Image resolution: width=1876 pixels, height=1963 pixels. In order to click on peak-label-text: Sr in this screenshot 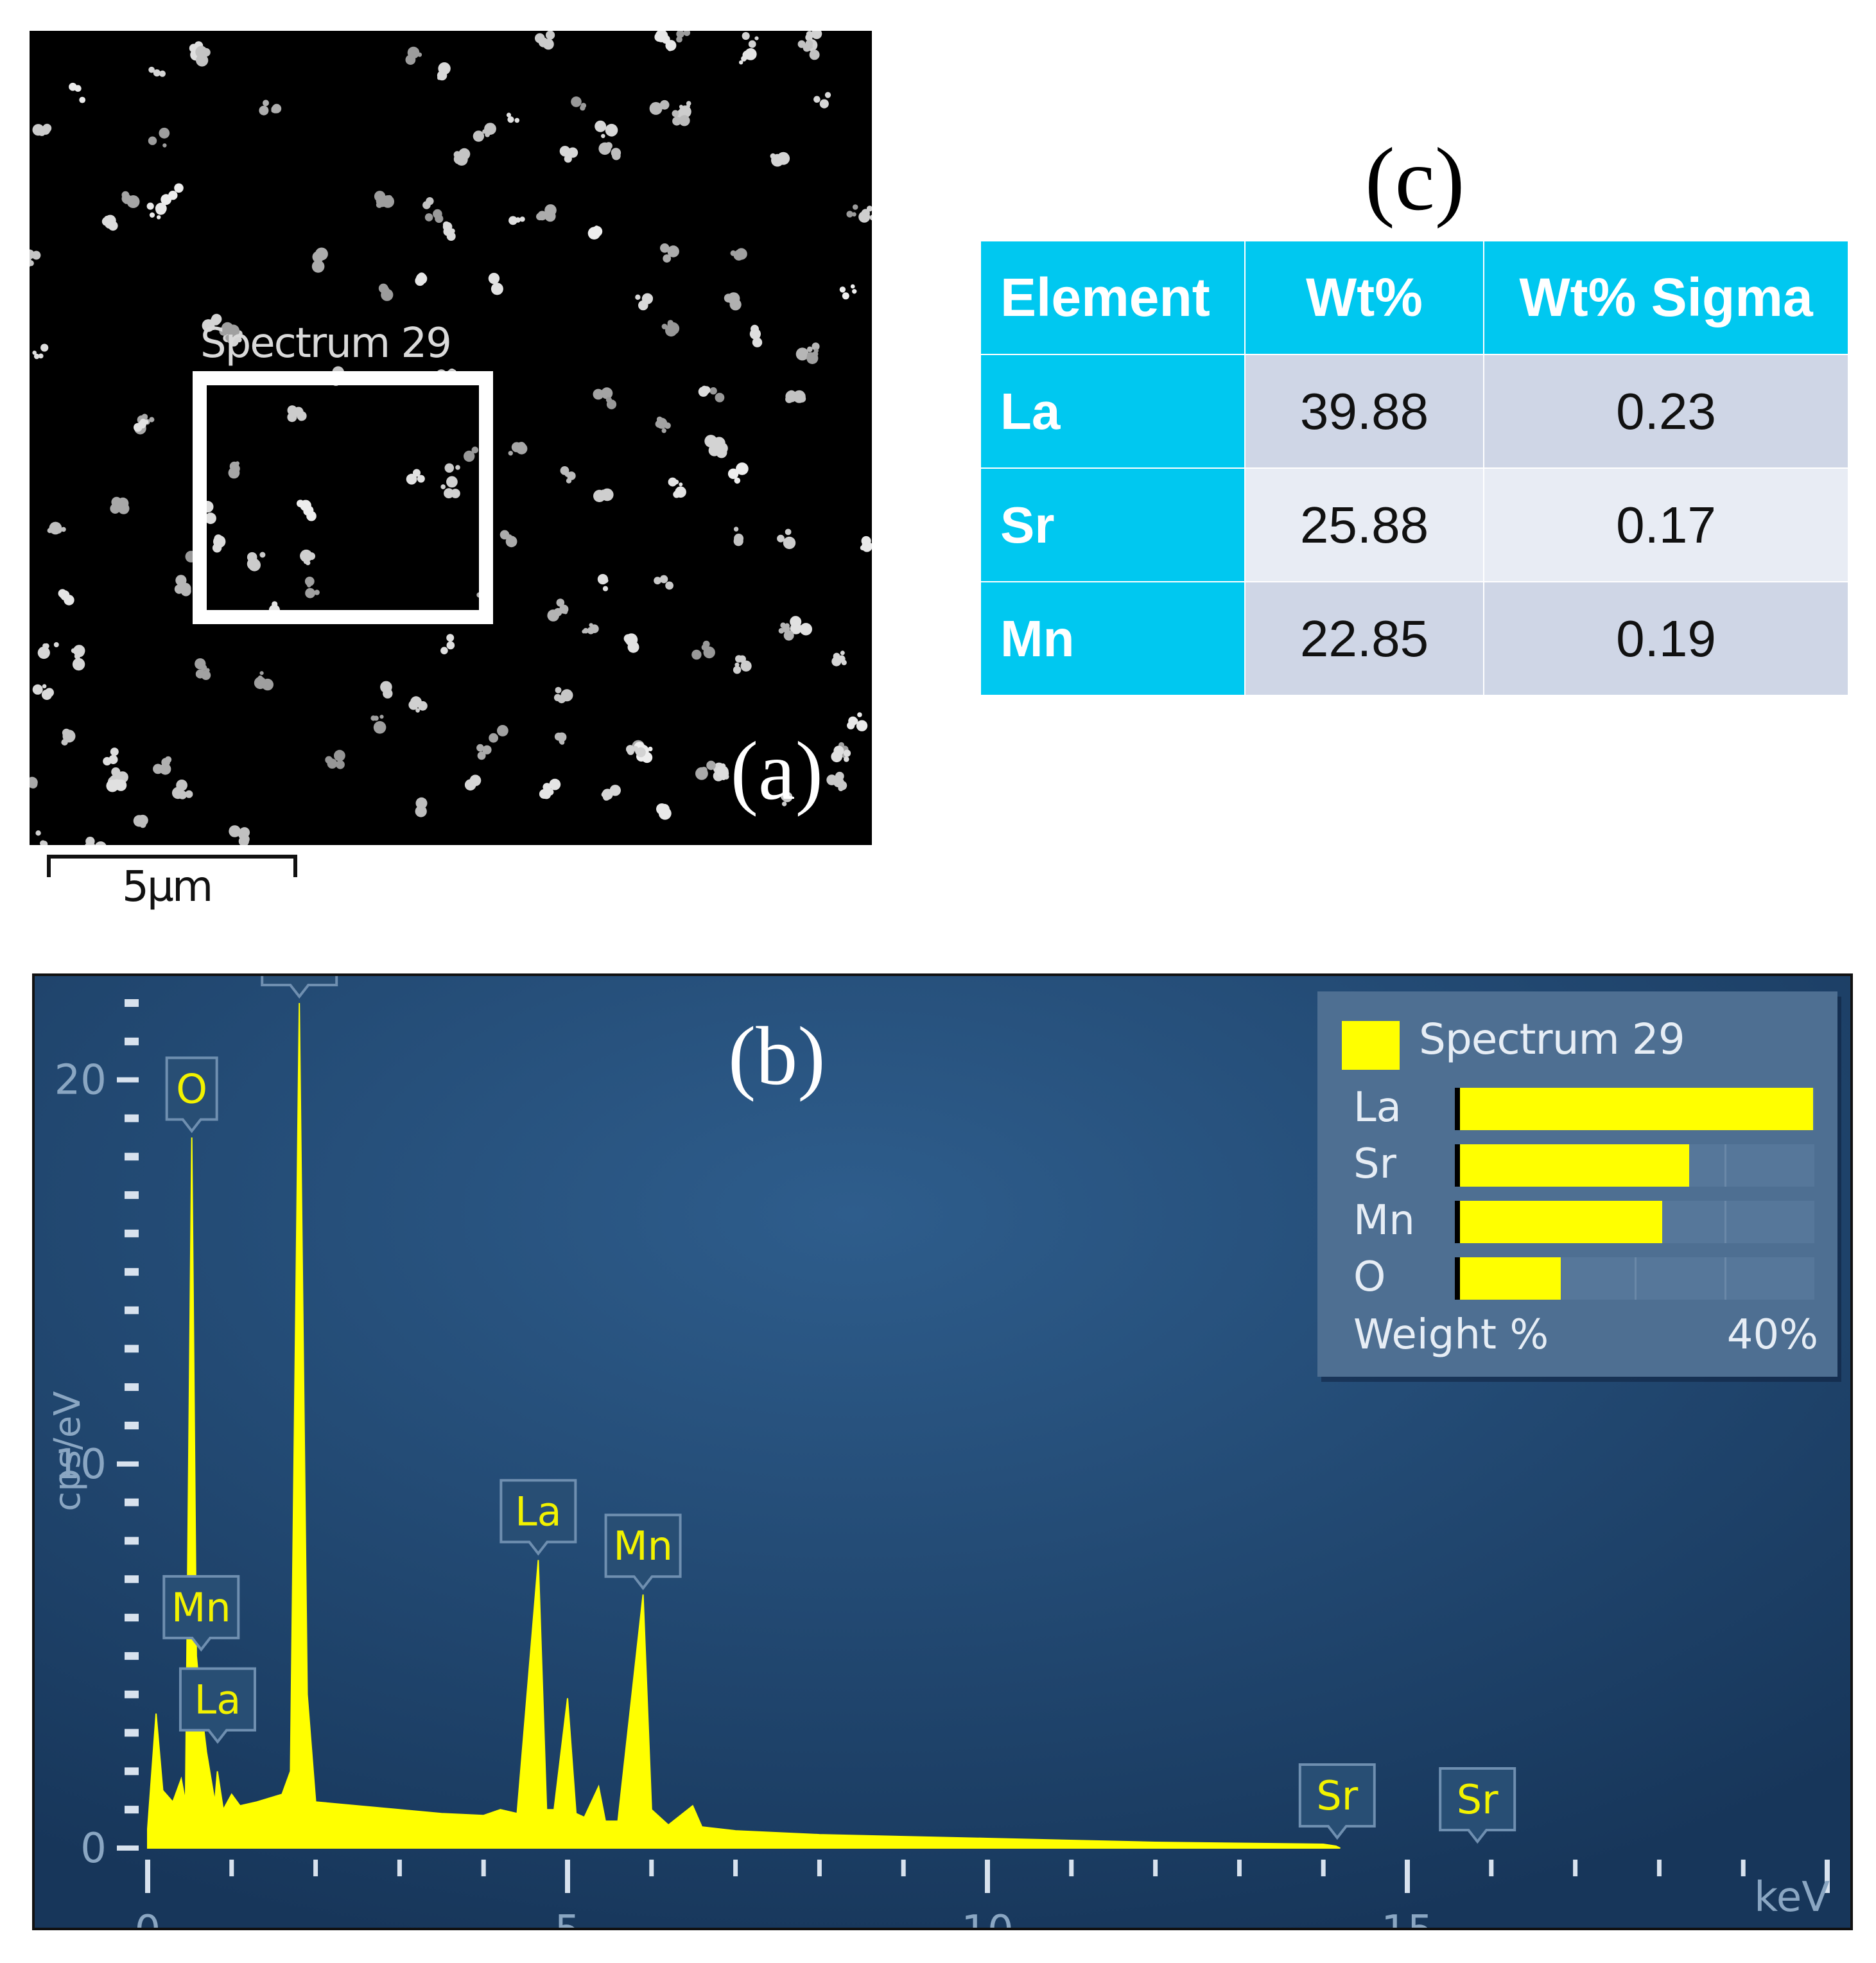, I will do `click(1337, 1795)`.